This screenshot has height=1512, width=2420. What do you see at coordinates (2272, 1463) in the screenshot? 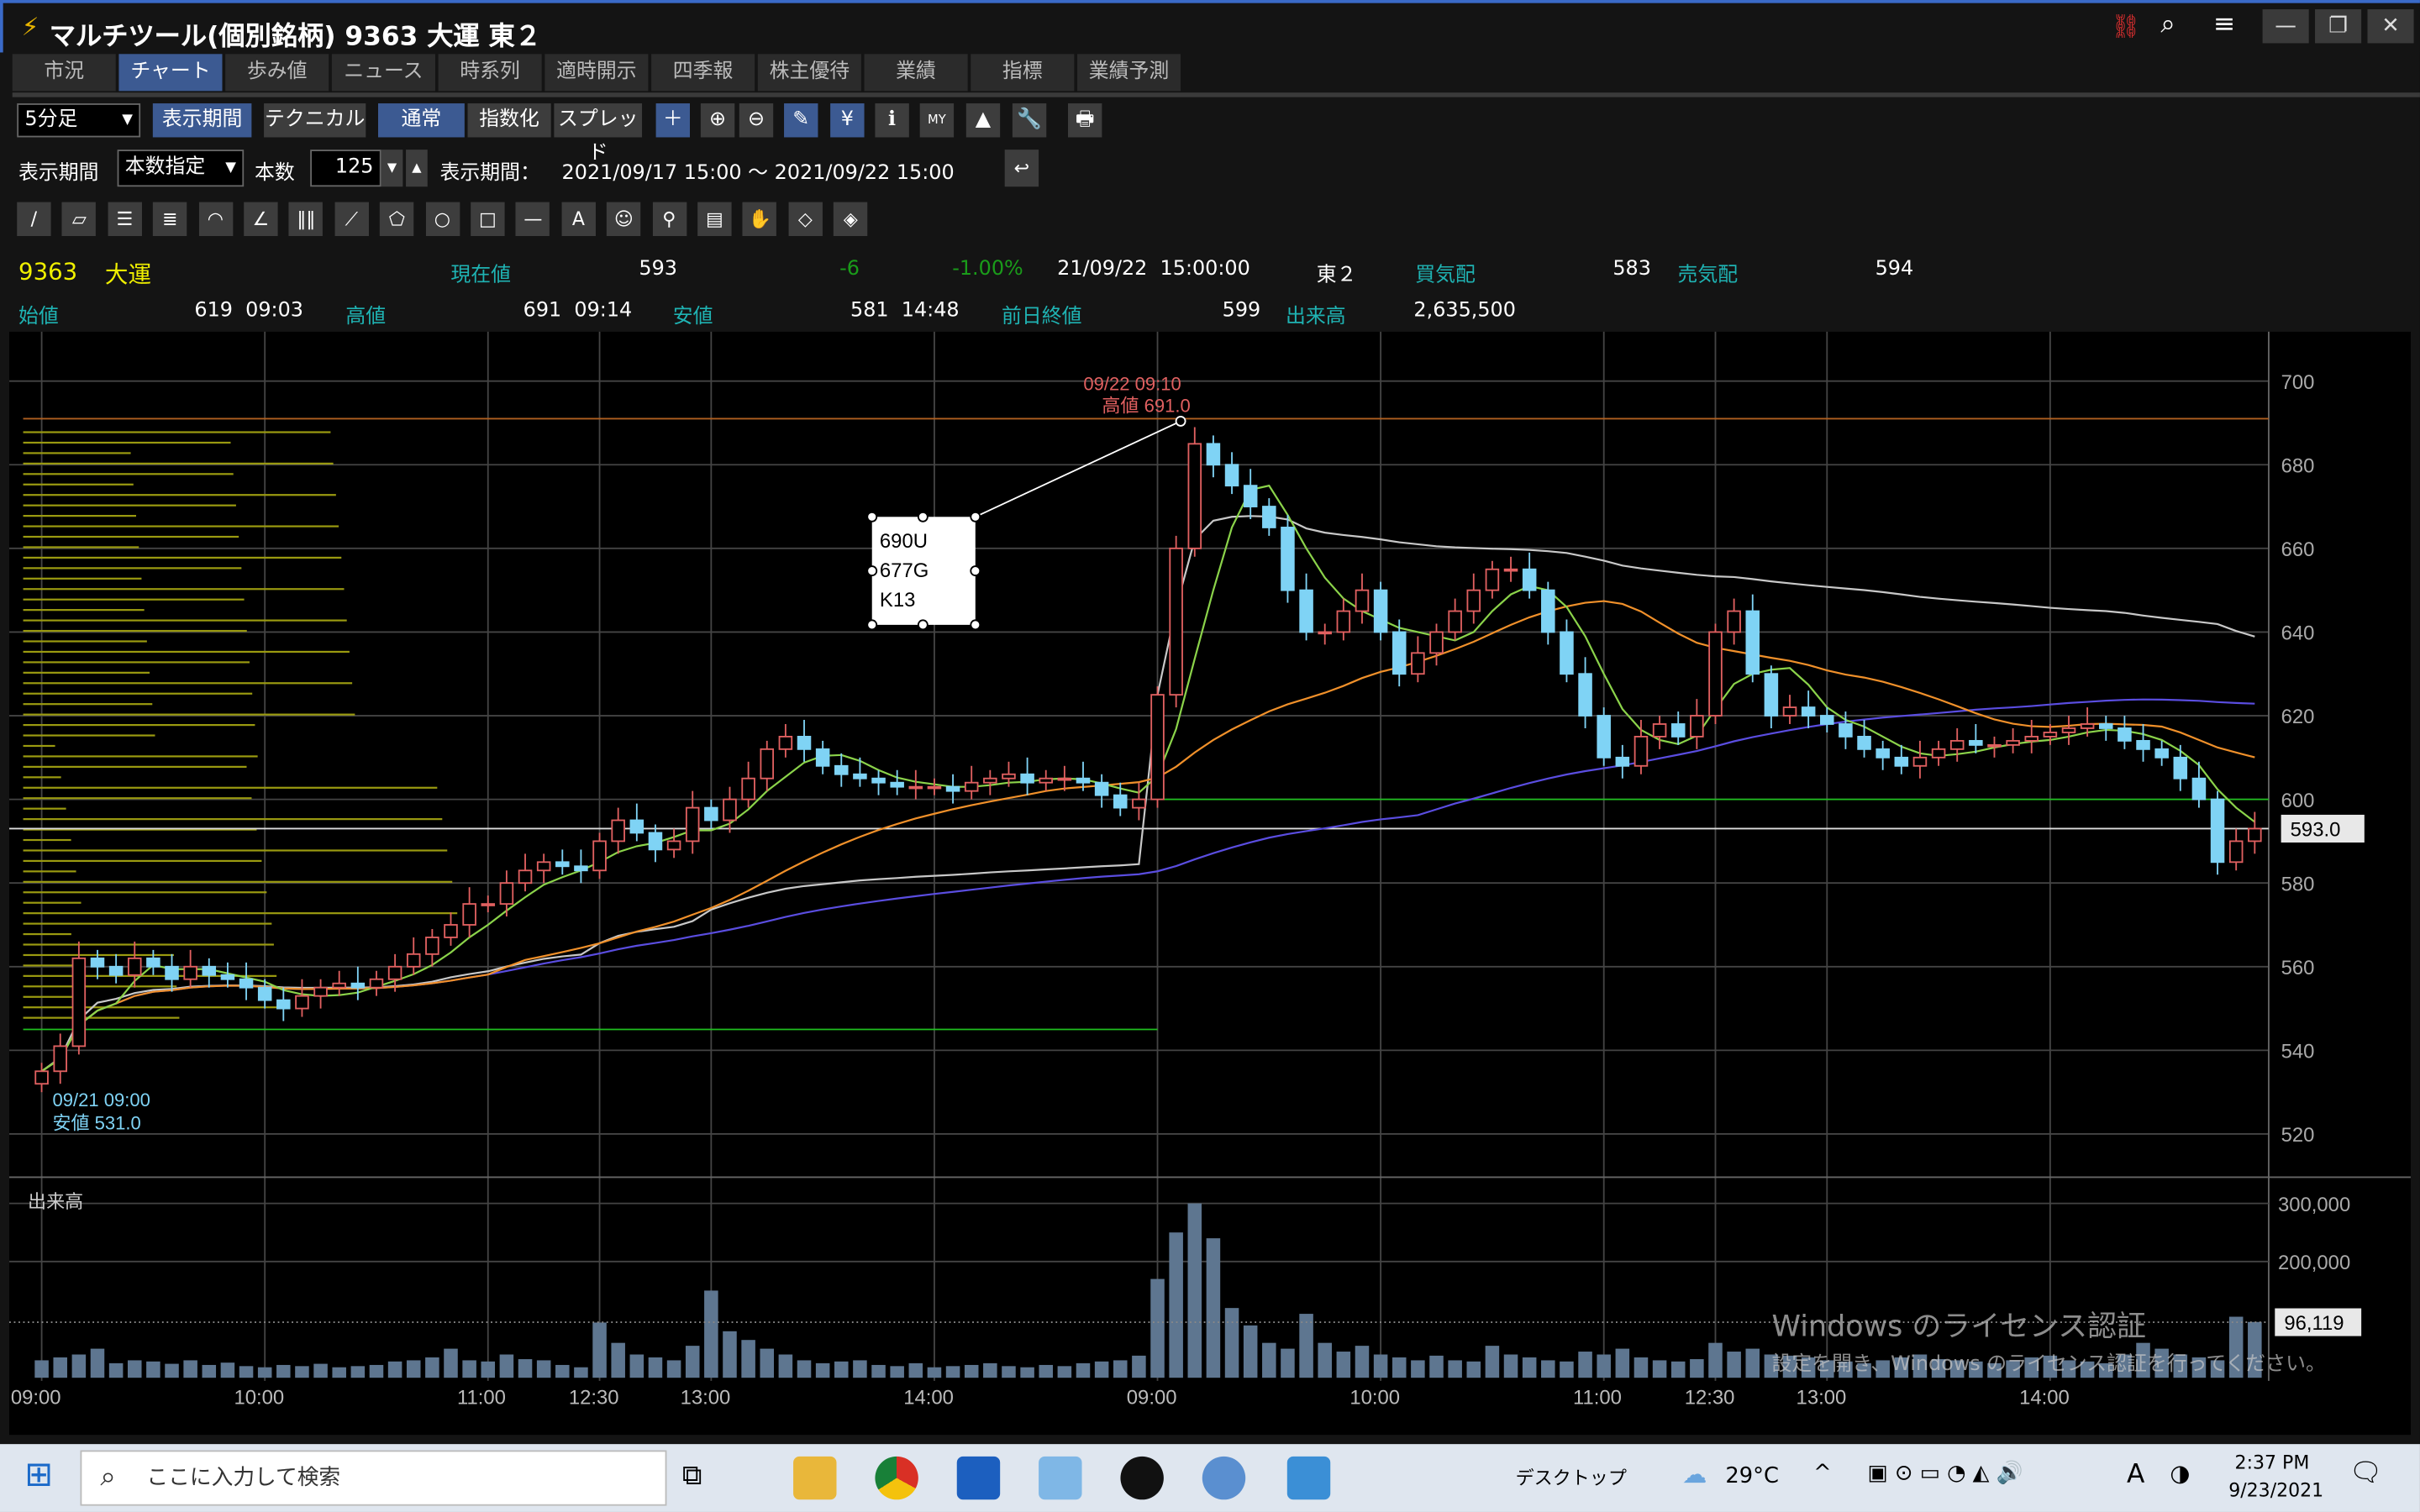
I see `clock-time: 2:37 PM` at bounding box center [2272, 1463].